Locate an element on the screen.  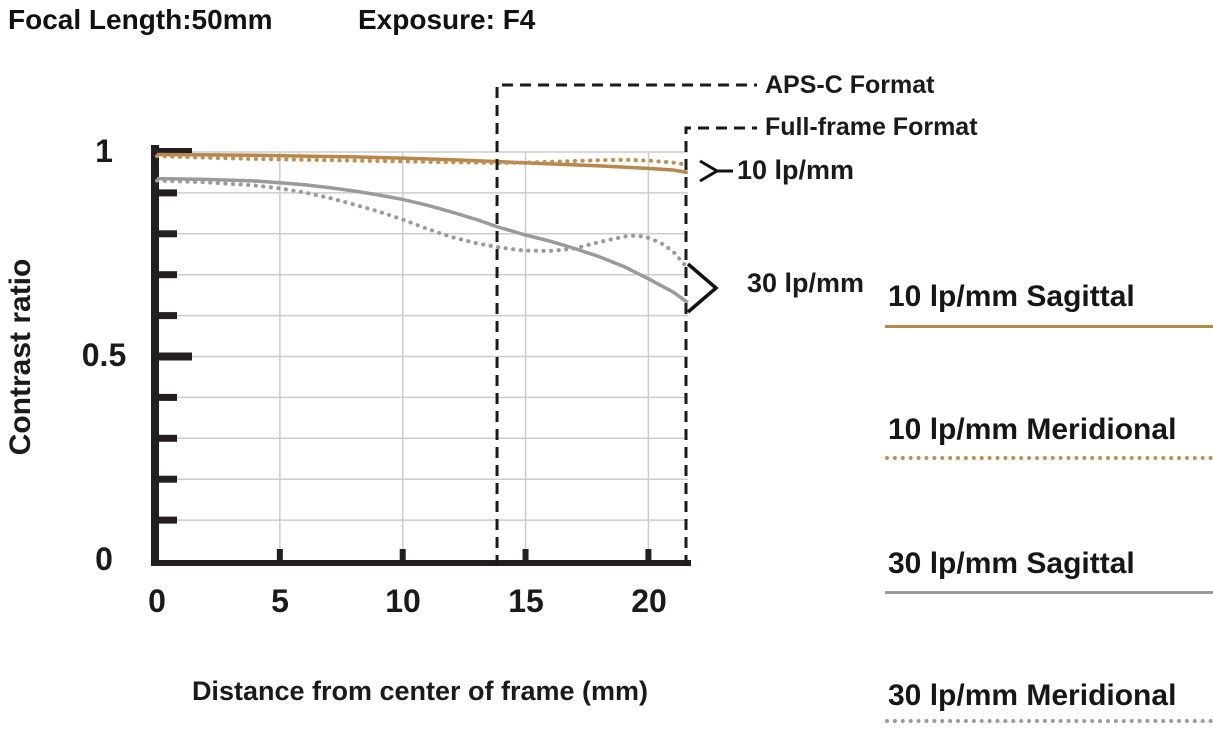
x-tick-20: 20 is located at coordinates (649, 601).